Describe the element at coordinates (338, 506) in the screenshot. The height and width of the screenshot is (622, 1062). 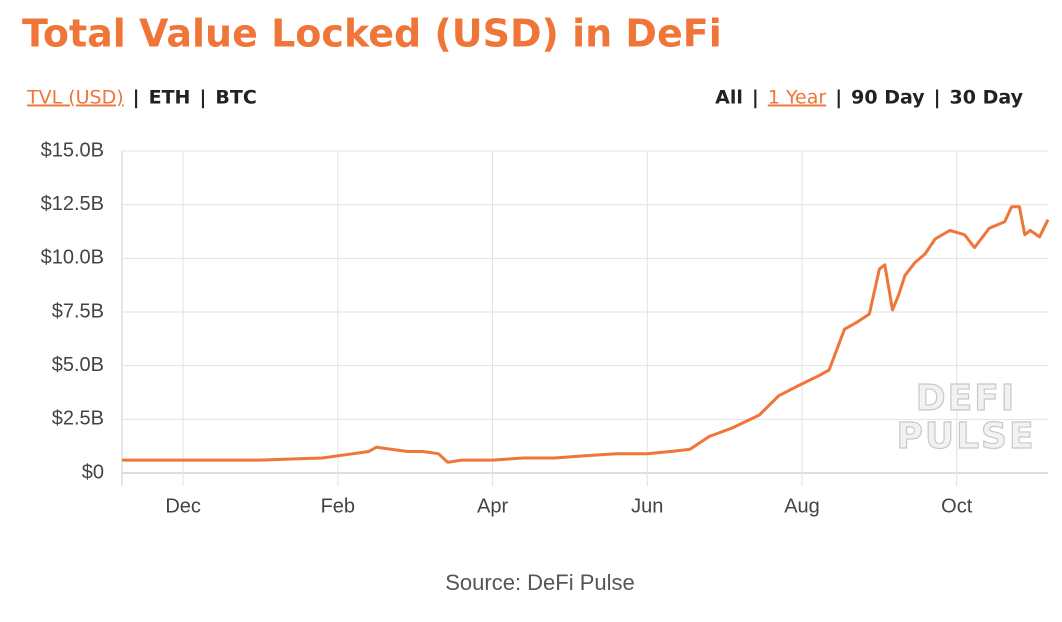
I see `x-tick-label: Feb` at that location.